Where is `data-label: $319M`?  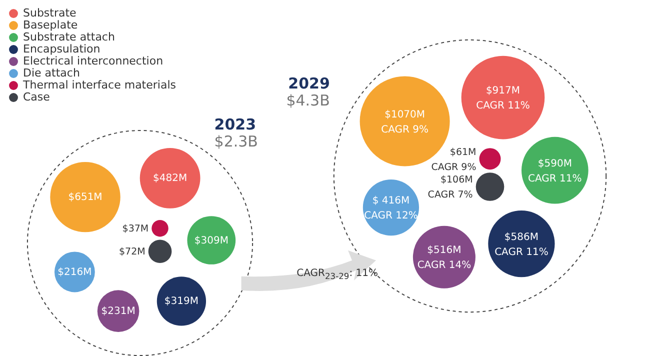
data-label: $319M is located at coordinates (181, 302).